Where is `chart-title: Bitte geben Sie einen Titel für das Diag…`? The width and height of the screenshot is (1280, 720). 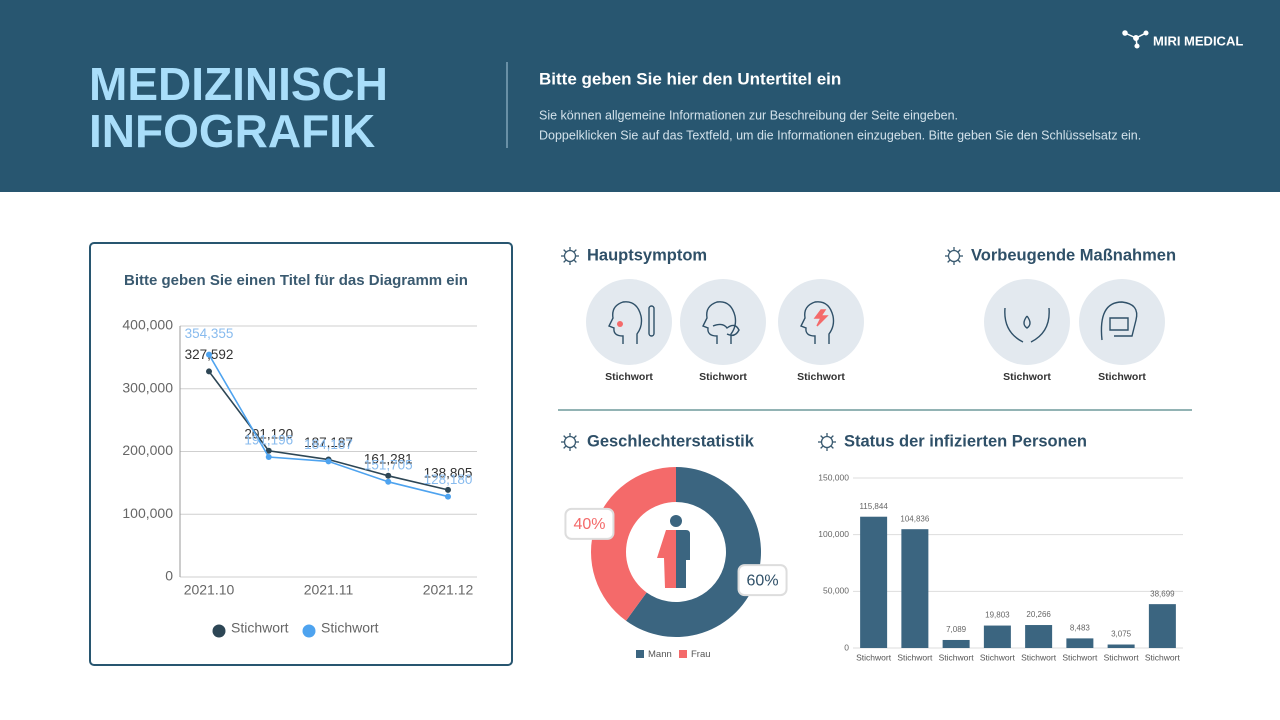 chart-title: Bitte geben Sie einen Titel für das Diag… is located at coordinates (296, 280).